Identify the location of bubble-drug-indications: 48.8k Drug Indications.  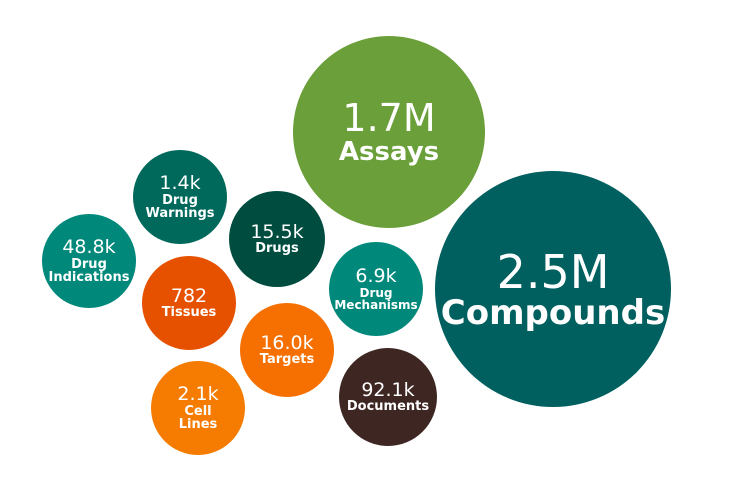
(89, 261).